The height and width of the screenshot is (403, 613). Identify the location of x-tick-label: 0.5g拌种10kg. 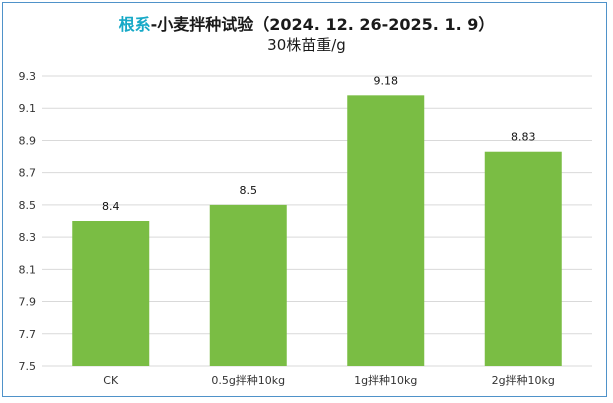
(248, 380).